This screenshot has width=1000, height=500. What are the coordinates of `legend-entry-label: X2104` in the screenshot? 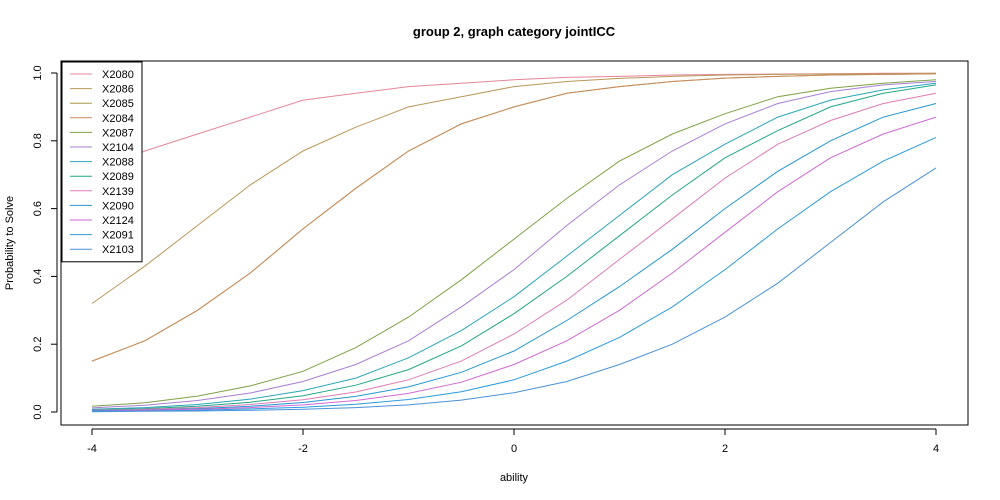 It's located at (118, 148).